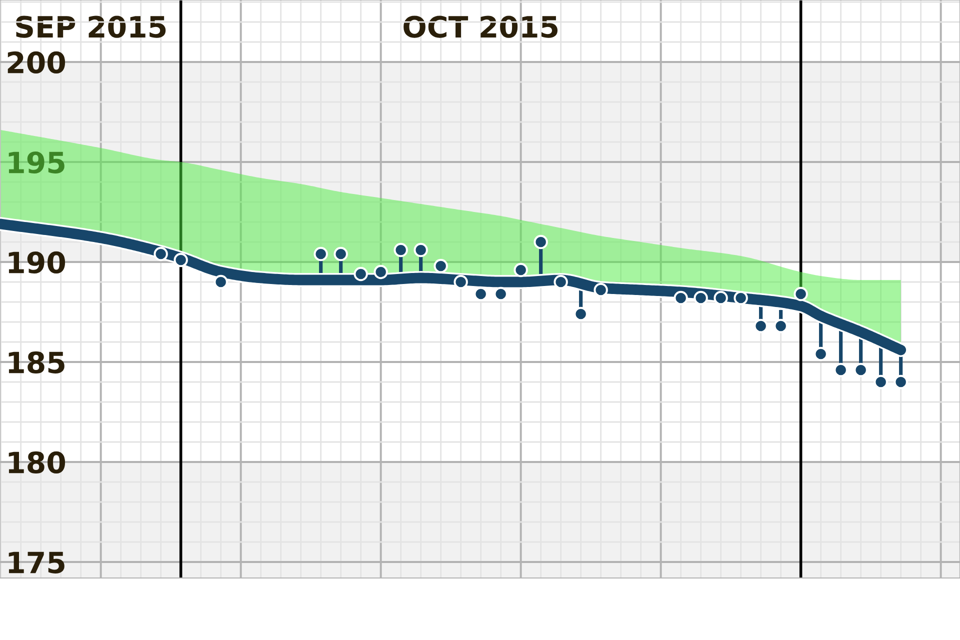  I want to click on y-tick-label: 190, so click(37, 262).